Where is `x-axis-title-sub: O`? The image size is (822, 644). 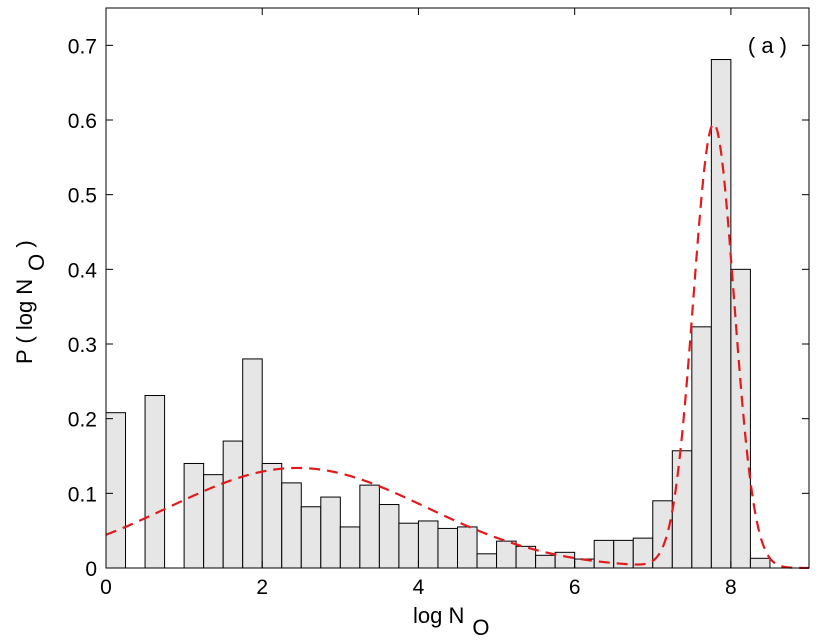 x-axis-title-sub: O is located at coordinates (480, 627).